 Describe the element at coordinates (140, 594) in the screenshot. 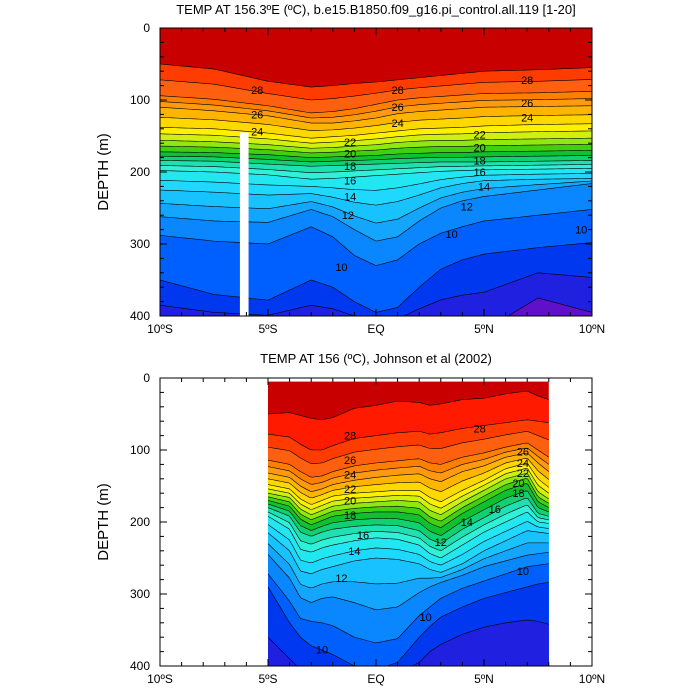

I see `y-tick-label: 300` at that location.